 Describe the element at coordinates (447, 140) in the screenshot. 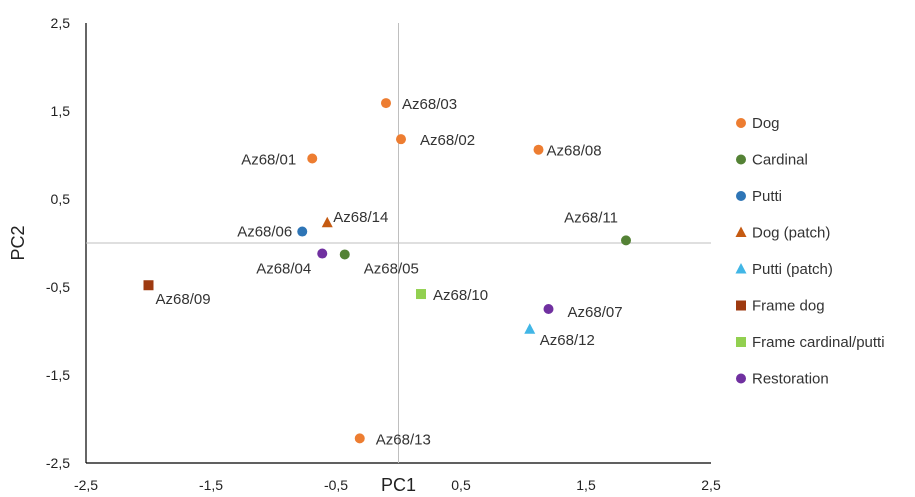

I see `point-label: Az68/02` at that location.